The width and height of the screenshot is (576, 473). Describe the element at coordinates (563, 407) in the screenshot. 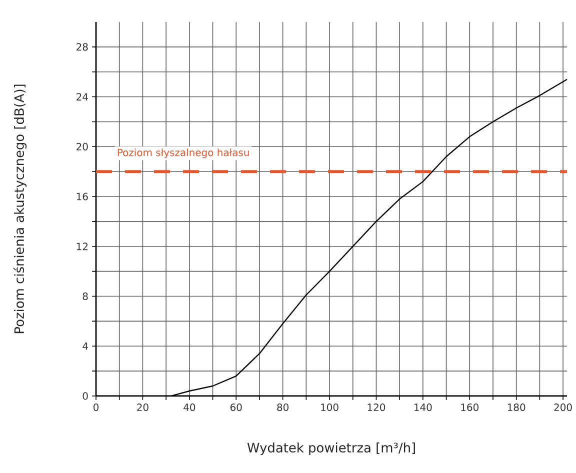

I see `x-tick-label: 200` at that location.